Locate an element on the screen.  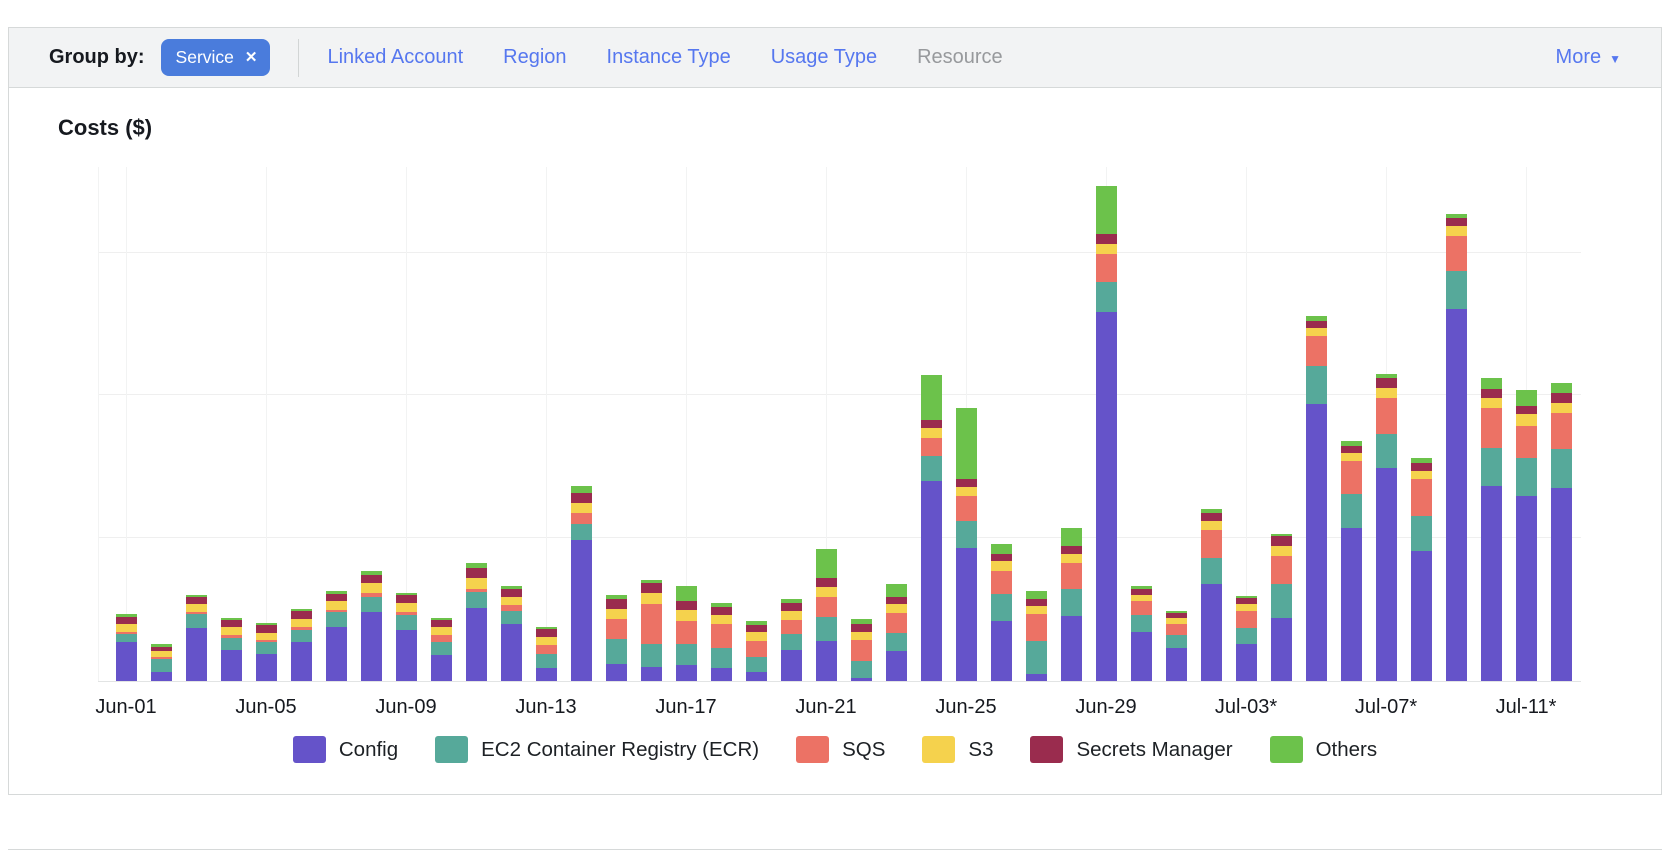
legend-label: Config is located at coordinates (368, 749).